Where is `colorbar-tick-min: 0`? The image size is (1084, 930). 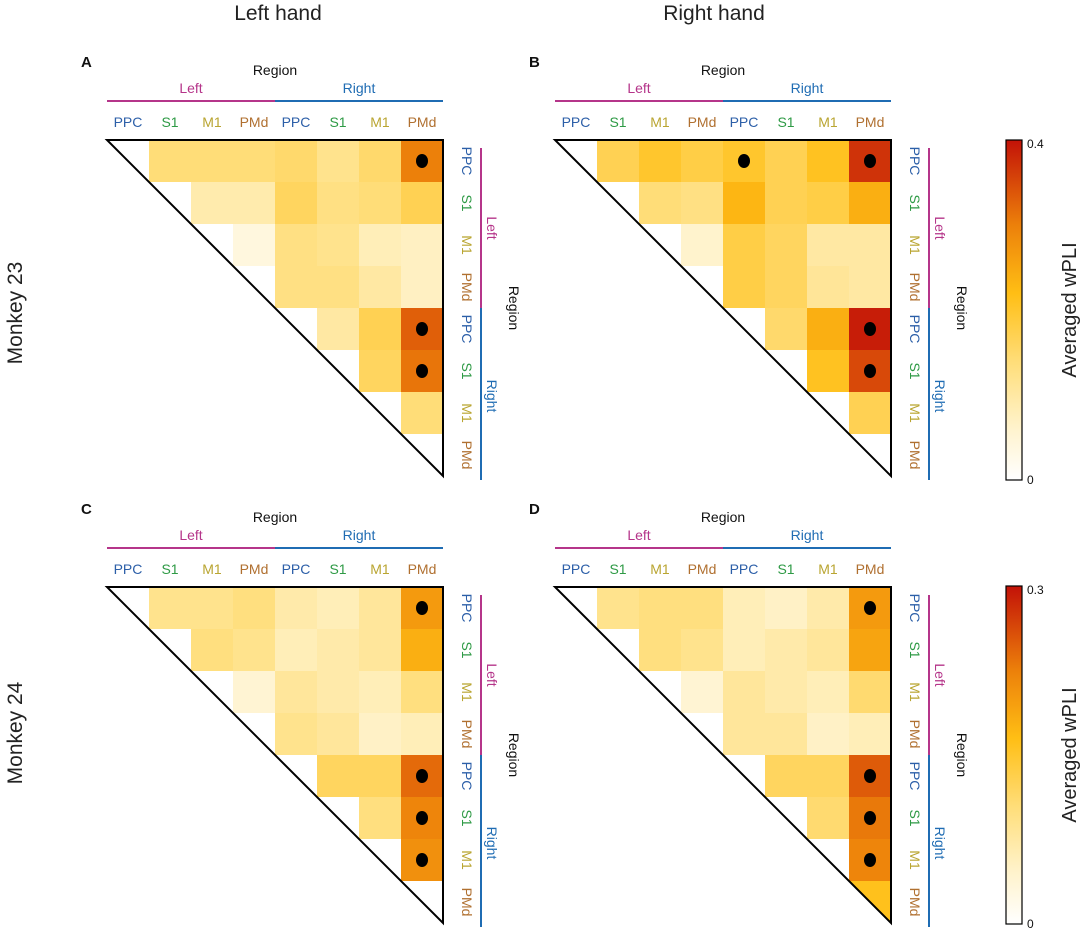
colorbar-tick-min: 0 is located at coordinates (1030, 480).